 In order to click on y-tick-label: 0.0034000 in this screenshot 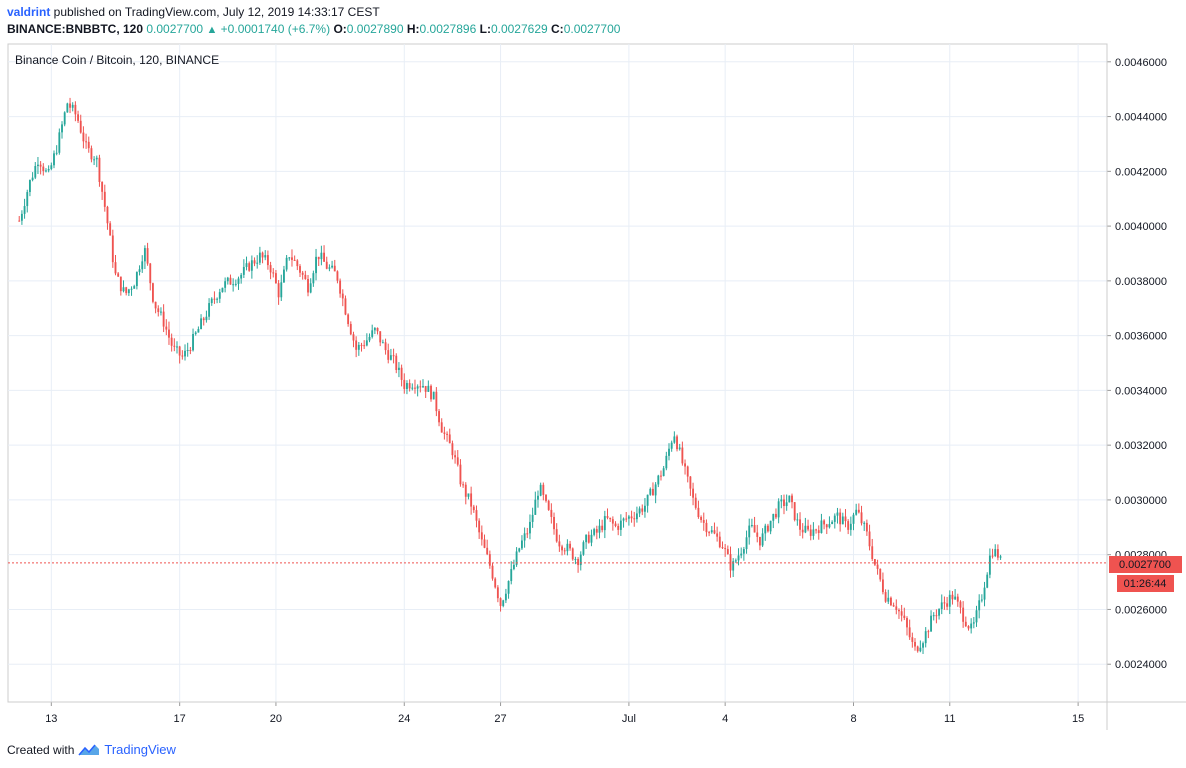, I will do `click(1141, 391)`.